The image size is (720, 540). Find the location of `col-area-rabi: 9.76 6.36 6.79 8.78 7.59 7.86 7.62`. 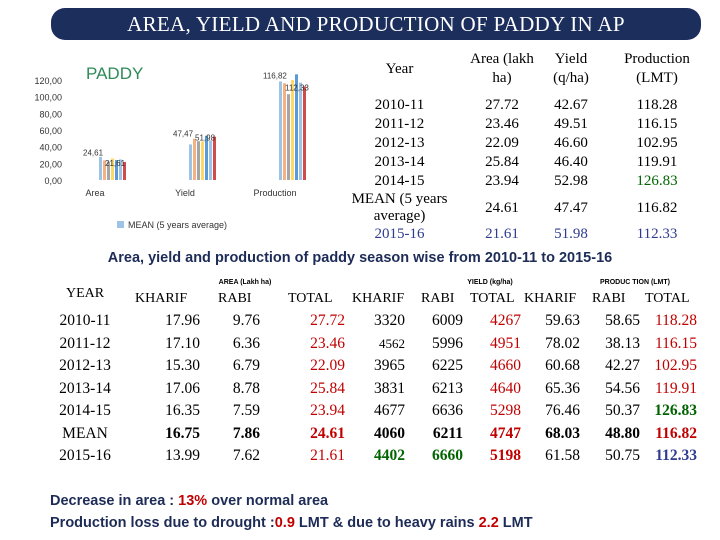

col-area-rabi: 9.76 6.36 6.79 8.78 7.59 7.86 7.62 is located at coordinates (235, 389).